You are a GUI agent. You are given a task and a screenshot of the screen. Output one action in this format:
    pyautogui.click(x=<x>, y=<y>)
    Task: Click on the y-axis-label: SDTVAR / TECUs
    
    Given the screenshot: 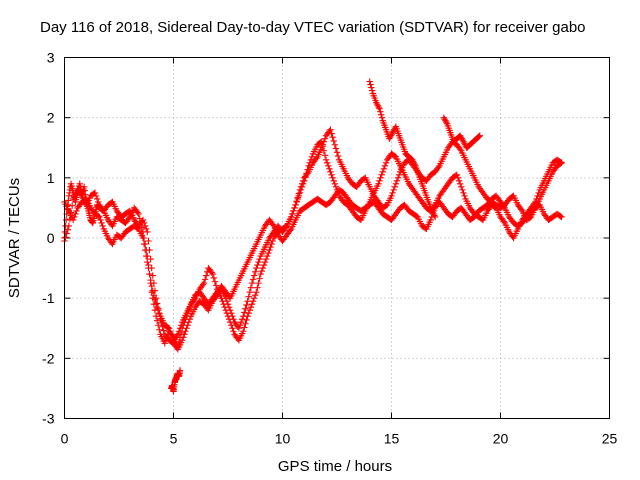 What is the action you would take?
    pyautogui.click(x=14, y=238)
    